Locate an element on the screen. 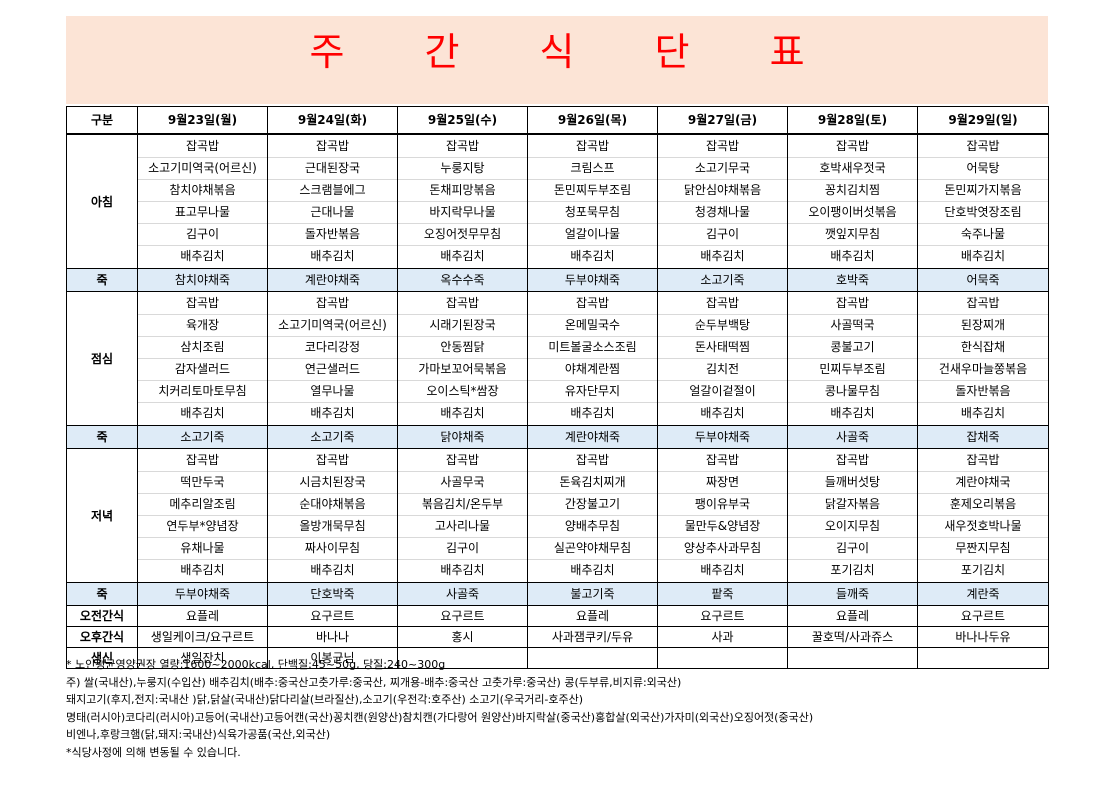  am-snack-row-label: 오전간식 is located at coordinates (102, 616).